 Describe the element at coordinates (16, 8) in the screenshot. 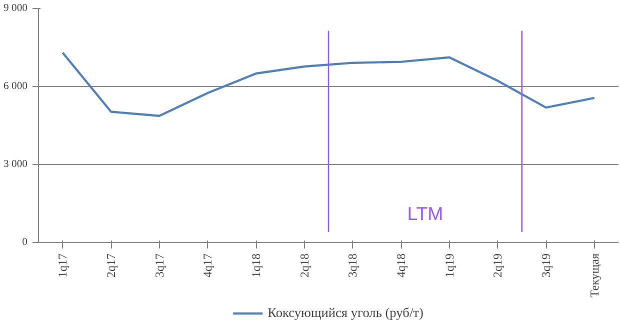

I see `y-tick-label: 9 000` at that location.